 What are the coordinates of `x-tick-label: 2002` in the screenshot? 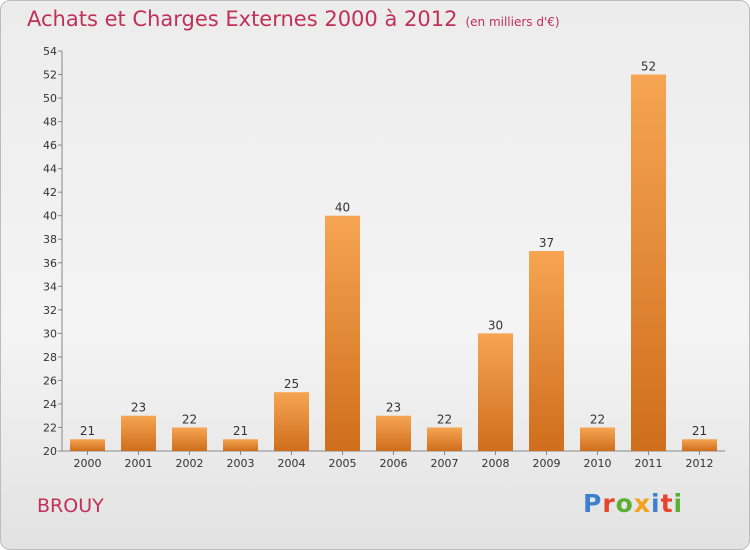 It's located at (190, 463).